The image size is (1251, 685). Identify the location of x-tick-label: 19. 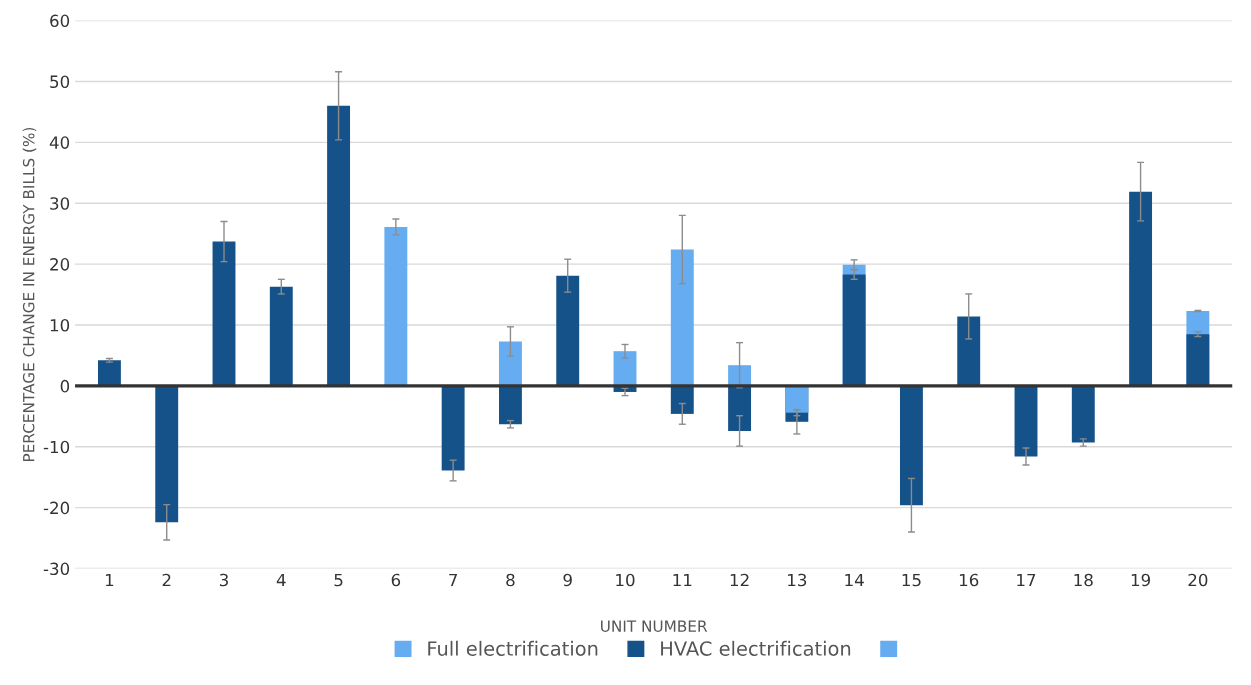
(1141, 580).